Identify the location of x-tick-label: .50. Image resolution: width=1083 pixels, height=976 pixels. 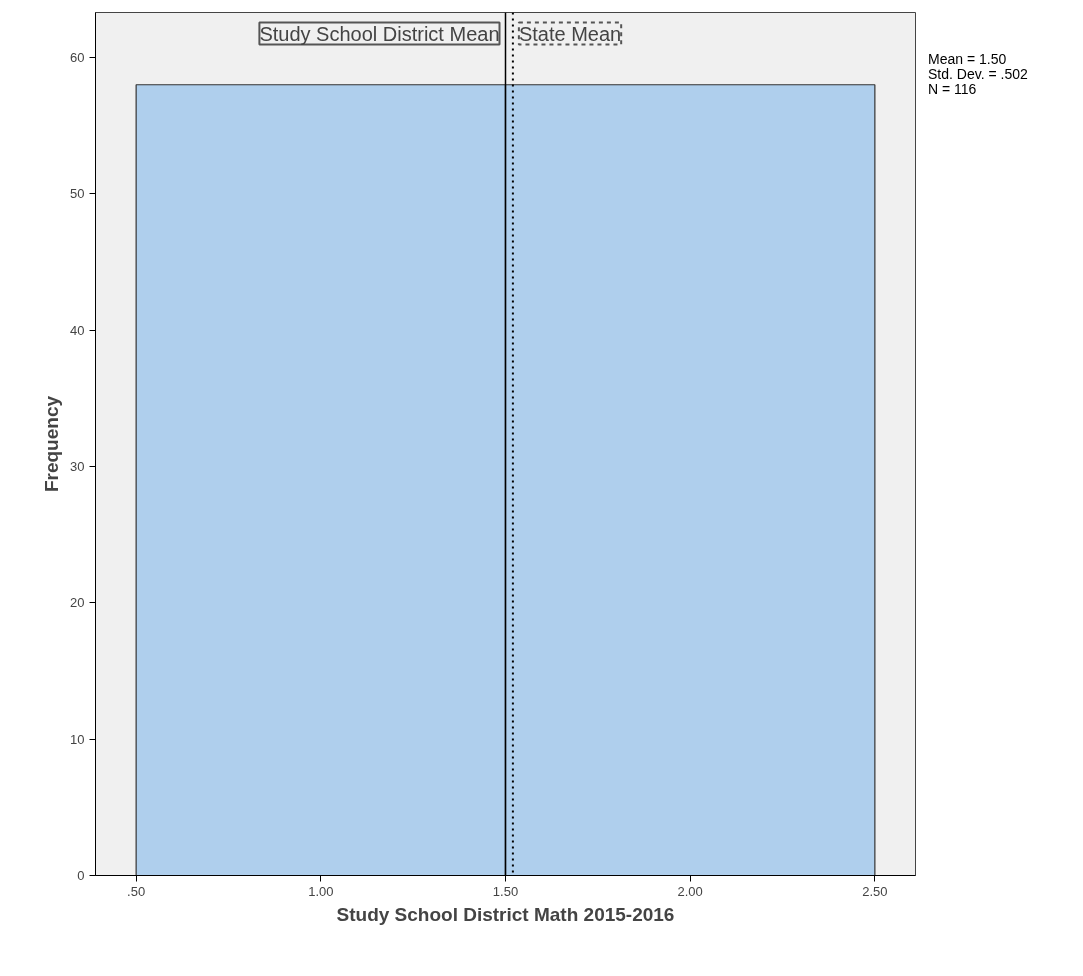
(136, 891).